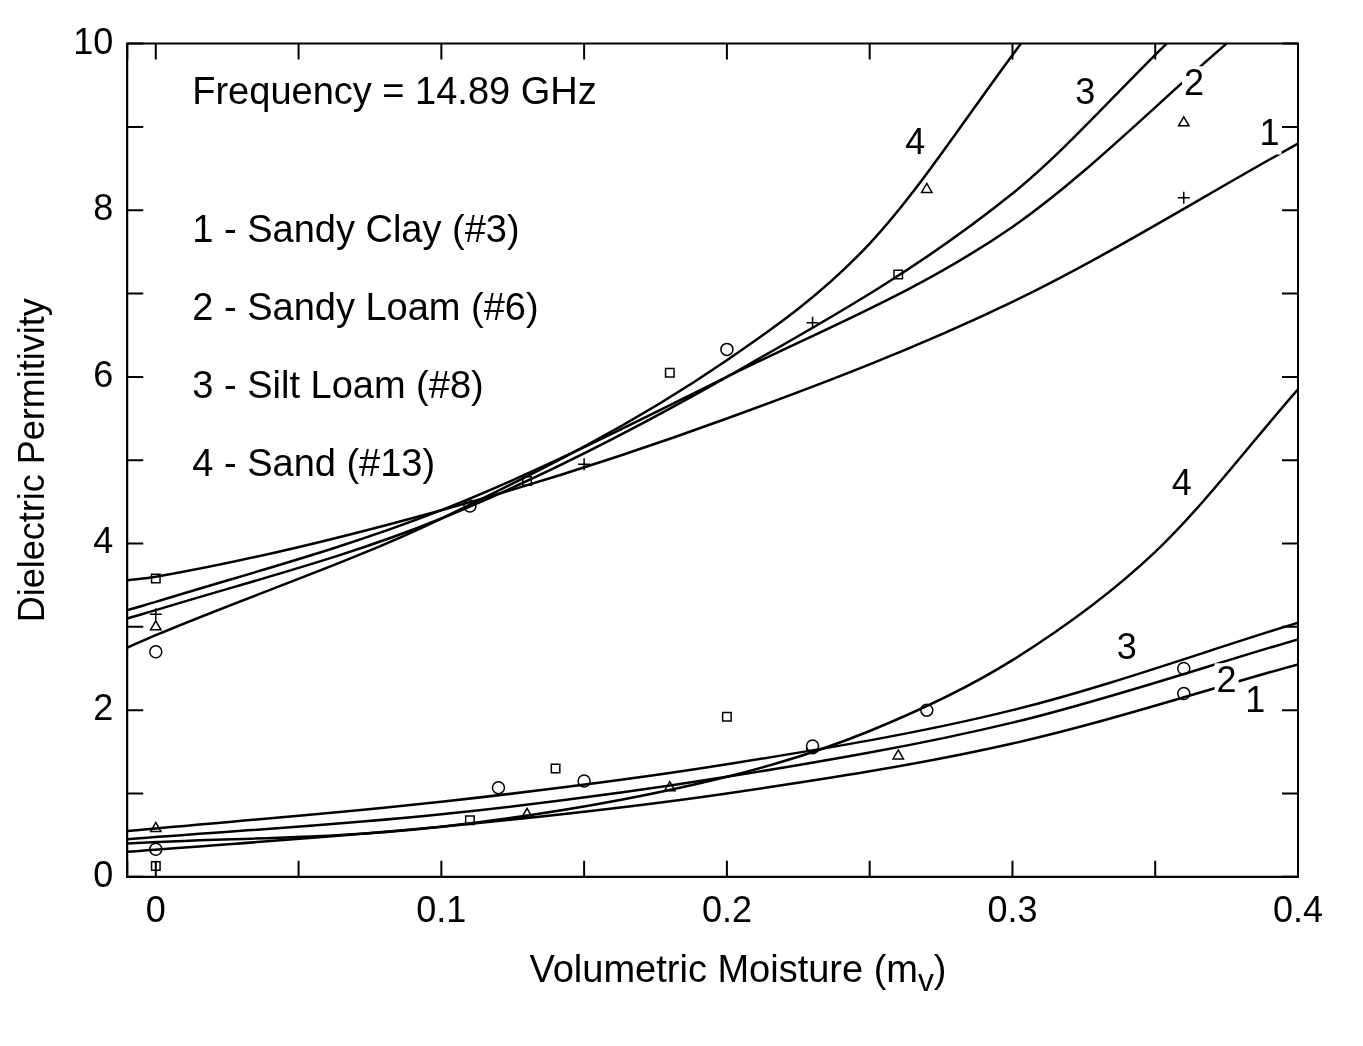 The image size is (1363, 1046). What do you see at coordinates (103, 708) in the screenshot?
I see `y-tick-label: 2` at bounding box center [103, 708].